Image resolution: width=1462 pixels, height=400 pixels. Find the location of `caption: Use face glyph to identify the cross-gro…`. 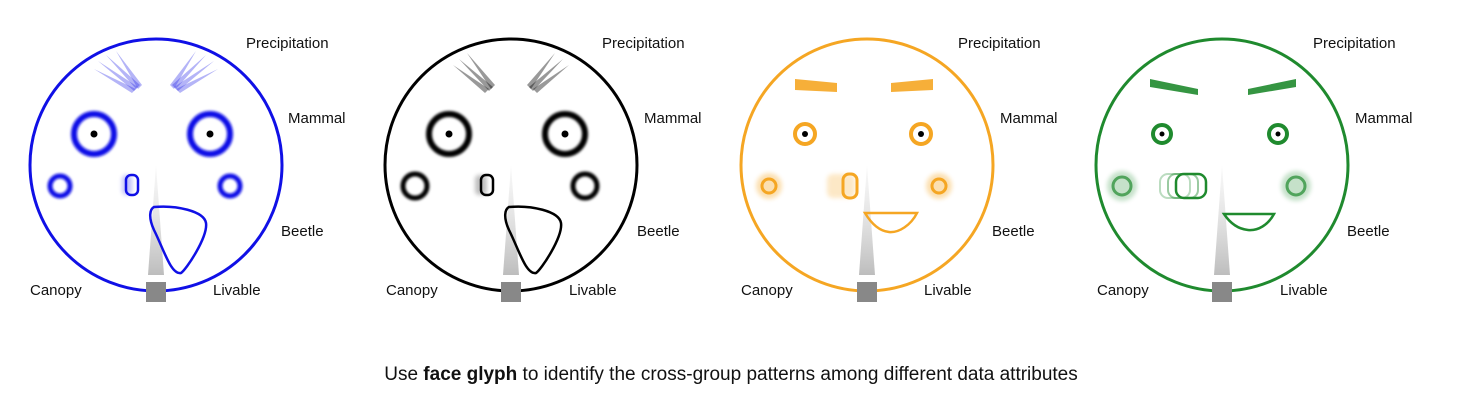

caption: Use face glyph to identify the cross-gro… is located at coordinates (731, 375).